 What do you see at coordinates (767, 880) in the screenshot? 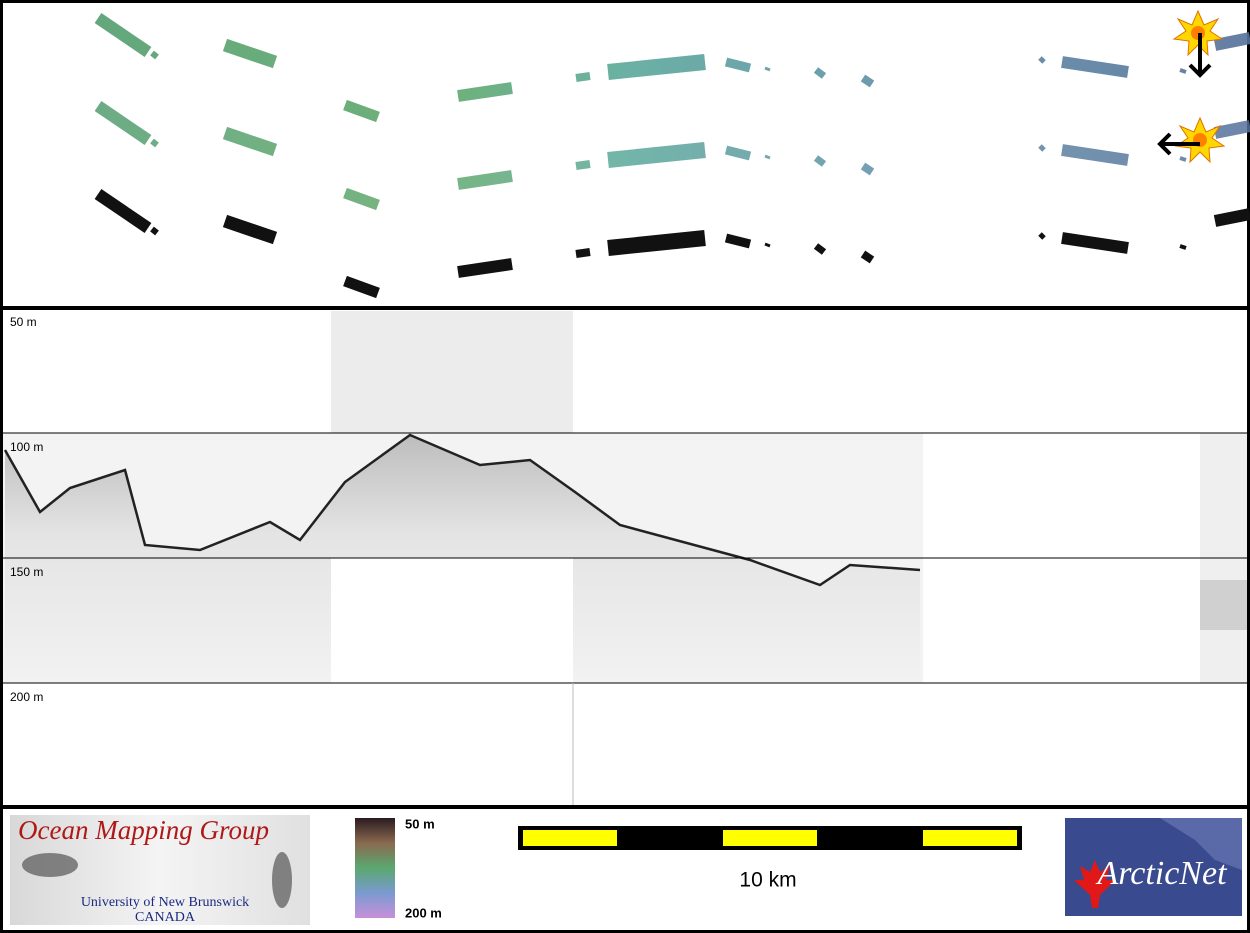
I see `scale-bar-label: 10 km` at bounding box center [767, 880].